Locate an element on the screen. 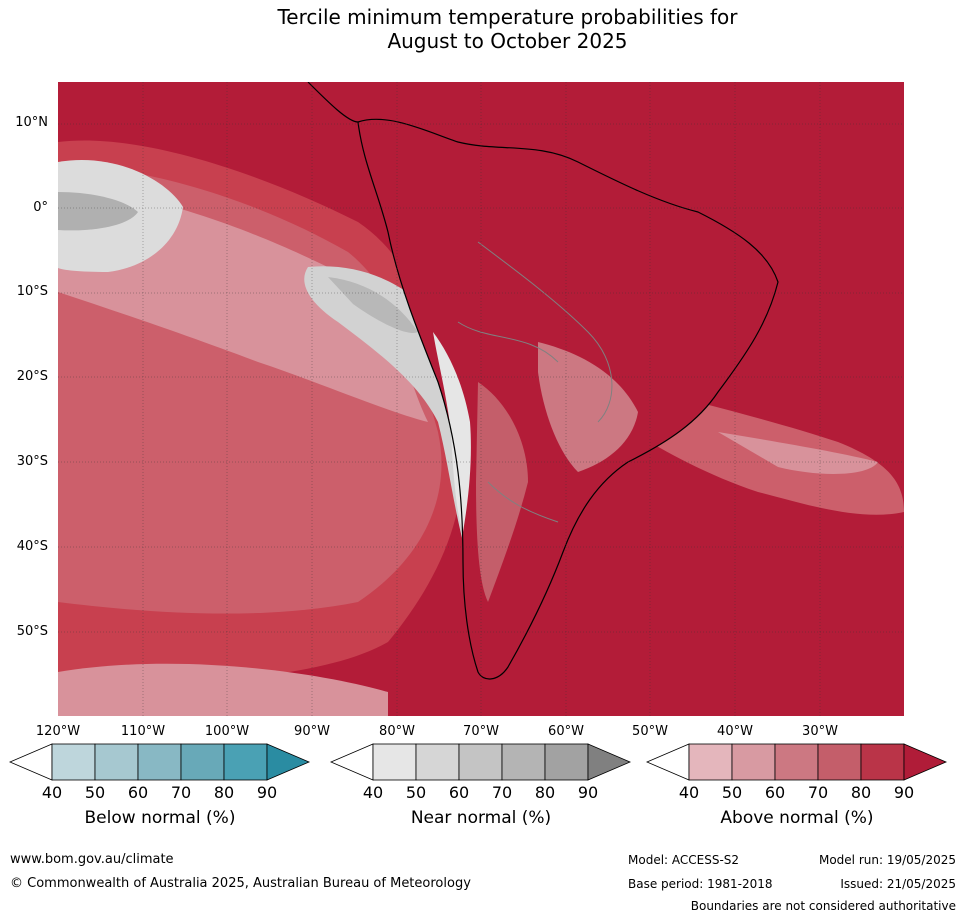 The height and width of the screenshot is (919, 965). colorbar-near-normal is located at coordinates (480, 762).